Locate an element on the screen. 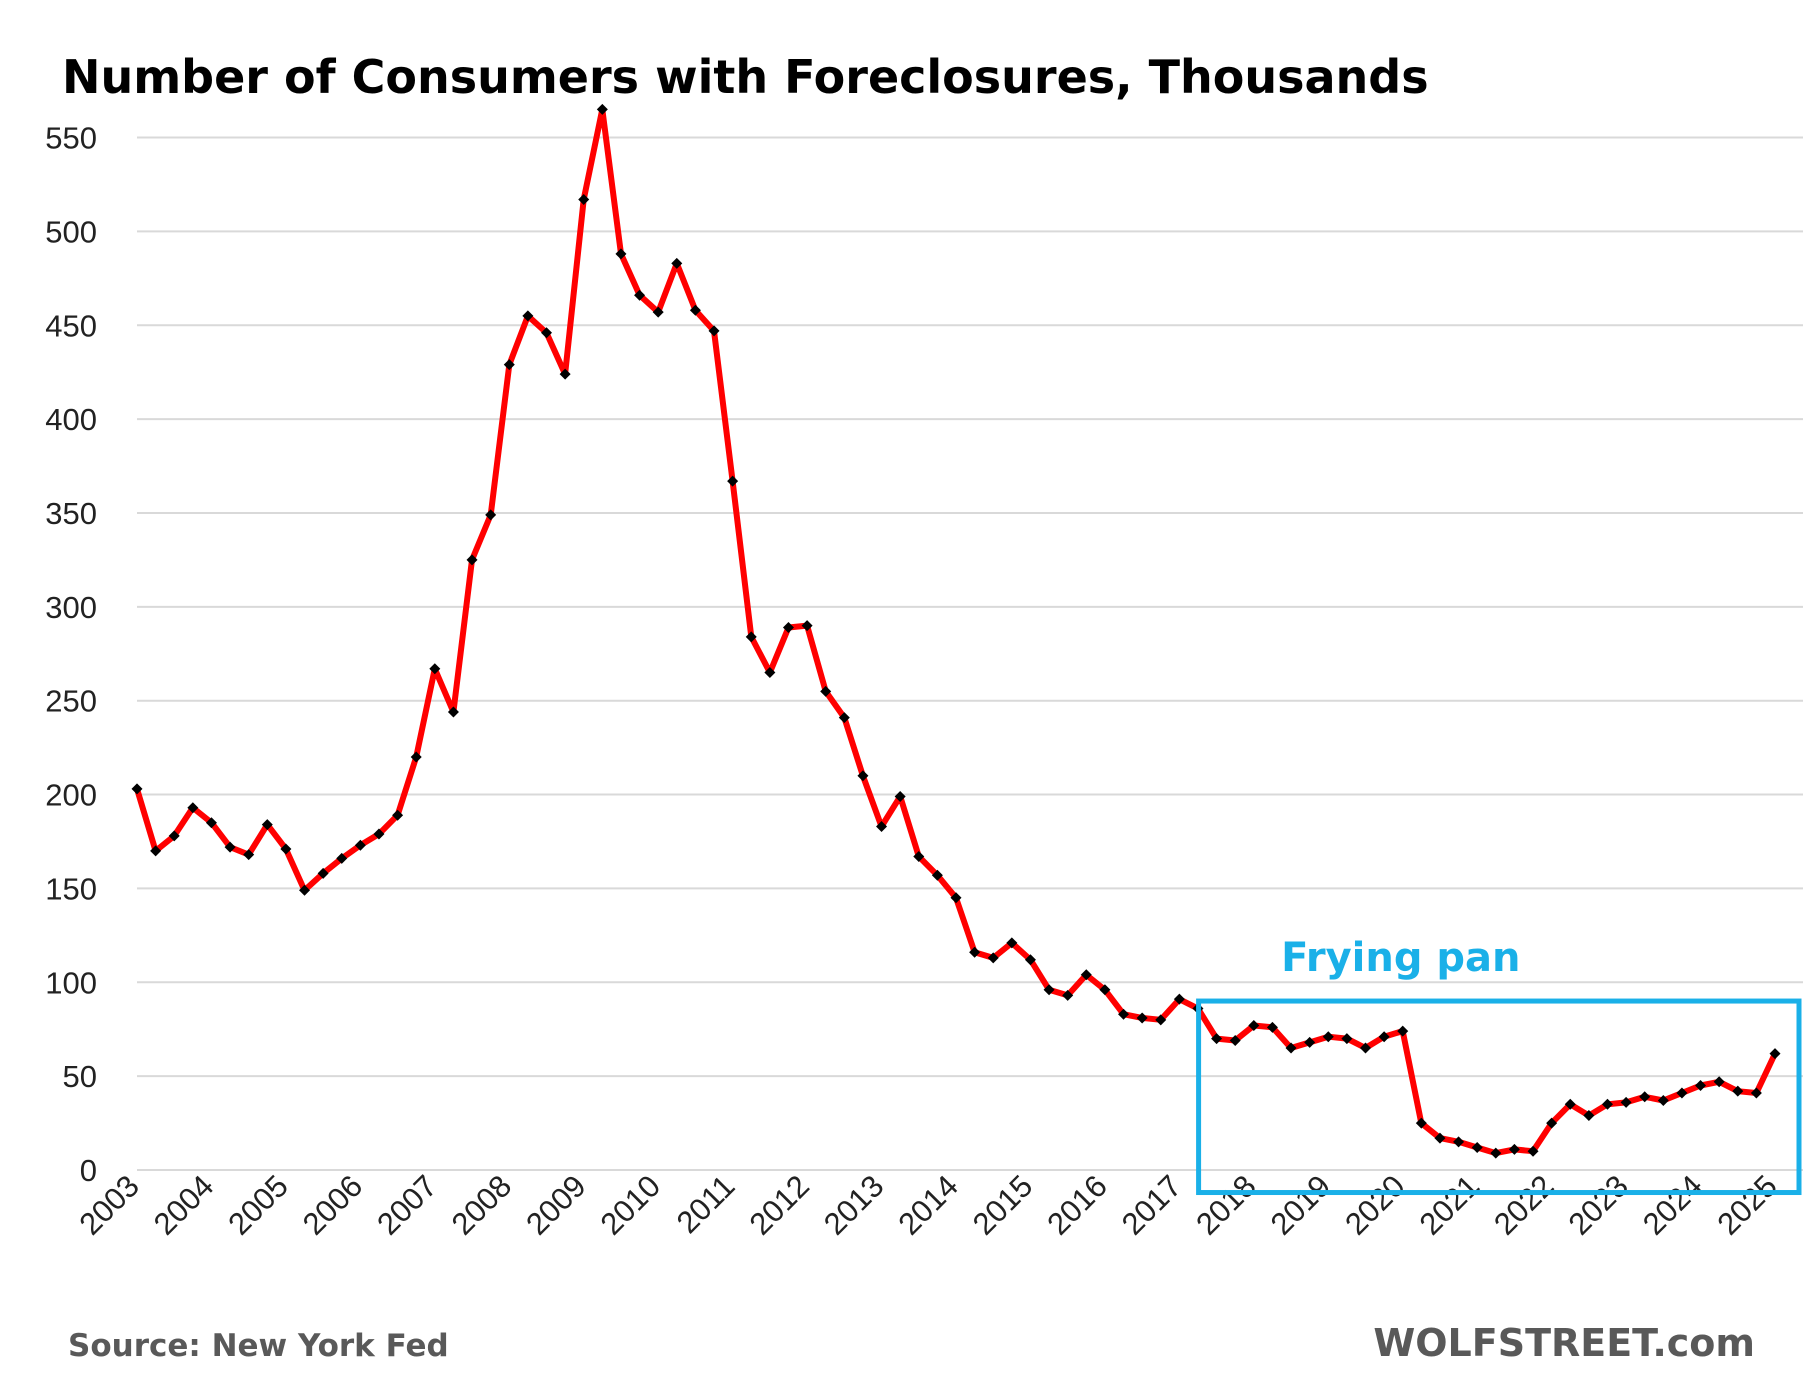 This screenshot has height=1392, width=1807. data-point-2024-Q4 is located at coordinates (1756, 1093).